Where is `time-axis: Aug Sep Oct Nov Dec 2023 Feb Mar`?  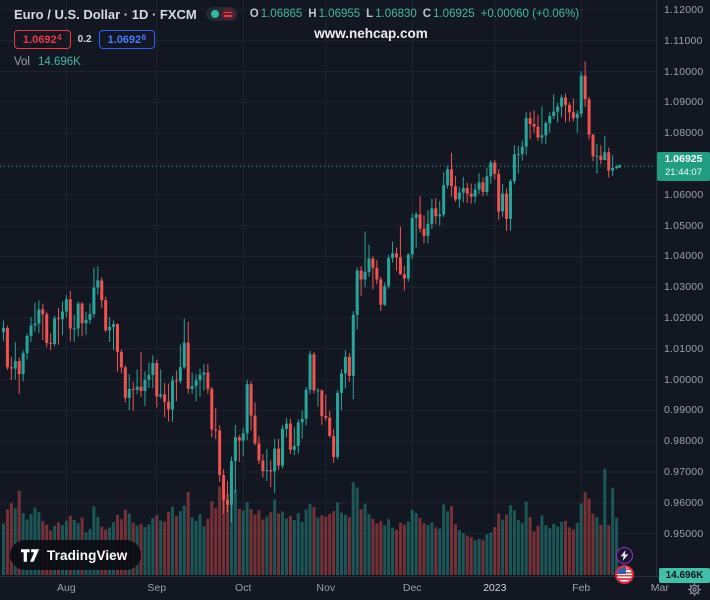
time-axis: Aug Sep Oct Nov Dec 2023 Feb Mar is located at coordinates (355, 588).